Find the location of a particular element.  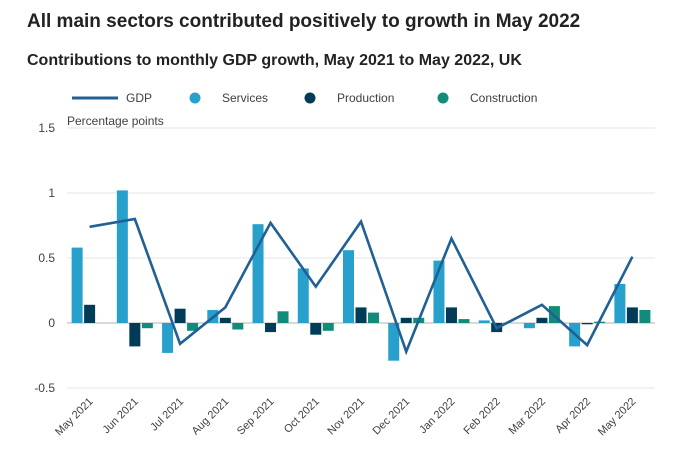

x-tick-label: Oct 2021 is located at coordinates (302, 416).